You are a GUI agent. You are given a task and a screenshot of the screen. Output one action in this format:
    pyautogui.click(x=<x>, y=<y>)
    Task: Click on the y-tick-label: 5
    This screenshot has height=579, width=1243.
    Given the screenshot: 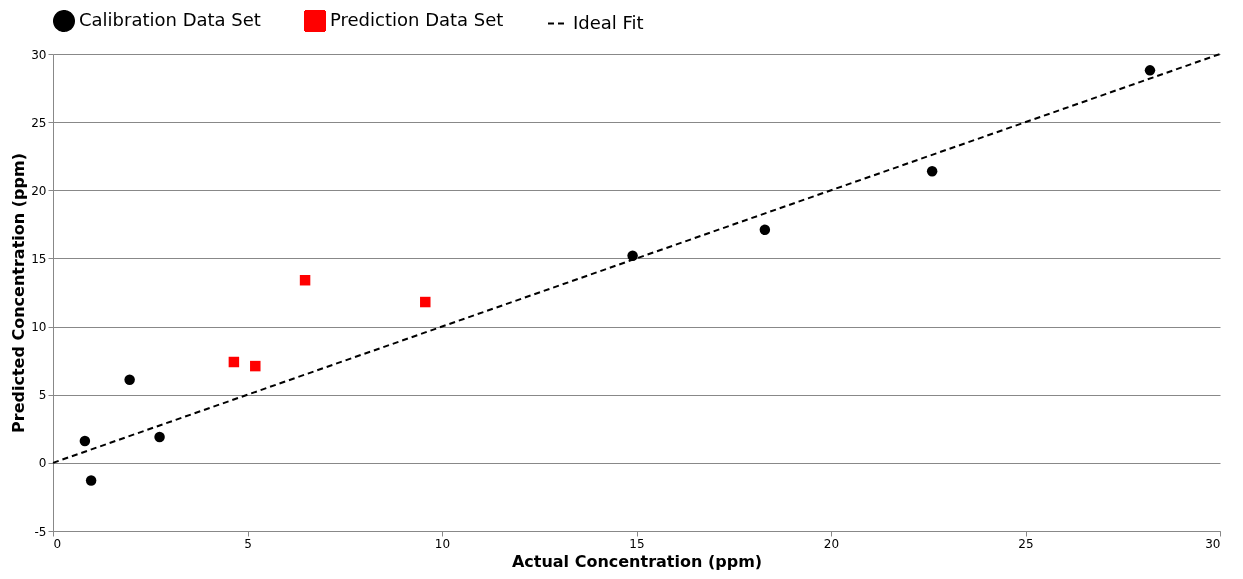 What is the action you would take?
    pyautogui.click(x=42, y=395)
    